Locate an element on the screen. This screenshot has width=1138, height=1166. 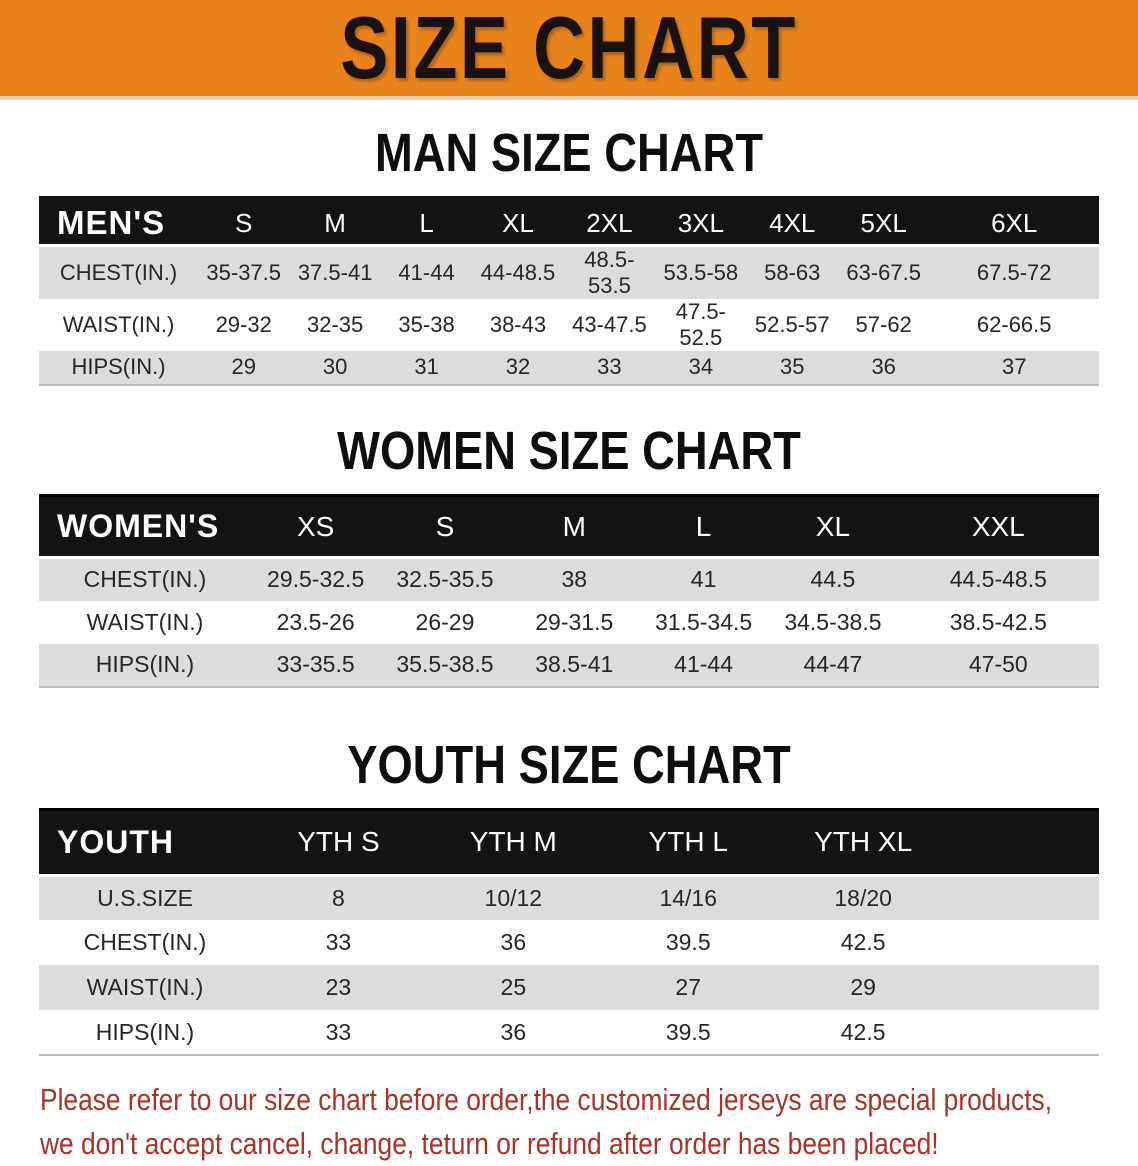
size-value: 30 is located at coordinates (335, 367).